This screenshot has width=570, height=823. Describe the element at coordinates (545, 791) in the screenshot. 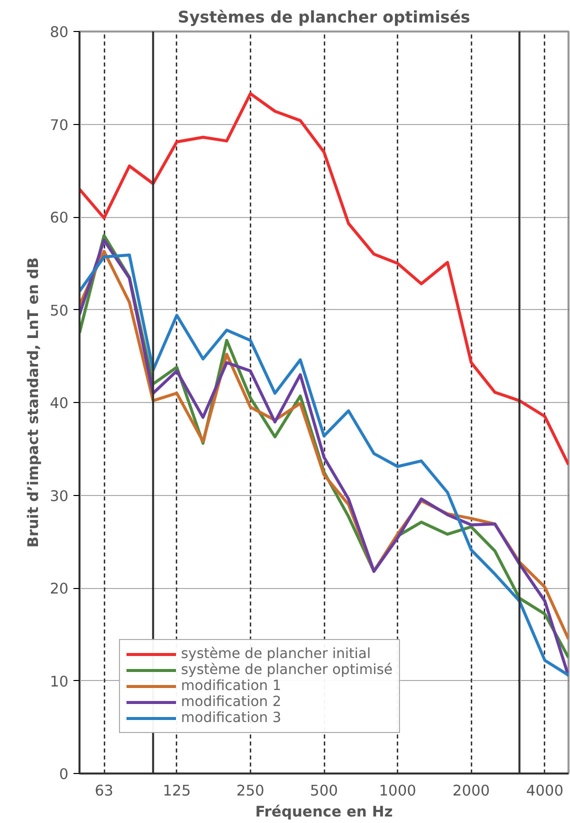

I see `x-tick-label: 4000` at that location.